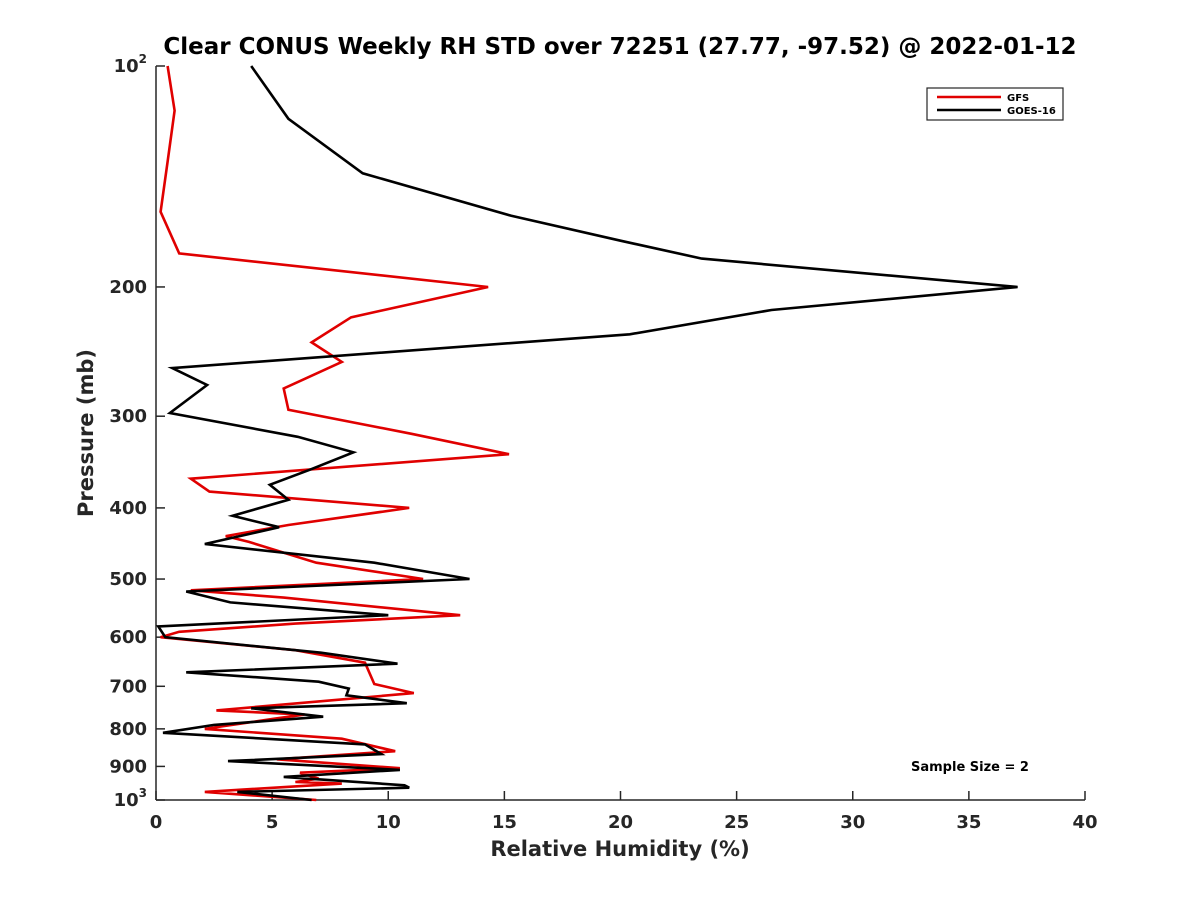 The image size is (1200, 900). What do you see at coordinates (128, 766) in the screenshot?
I see `y-tick-label-900: 900` at bounding box center [128, 766].